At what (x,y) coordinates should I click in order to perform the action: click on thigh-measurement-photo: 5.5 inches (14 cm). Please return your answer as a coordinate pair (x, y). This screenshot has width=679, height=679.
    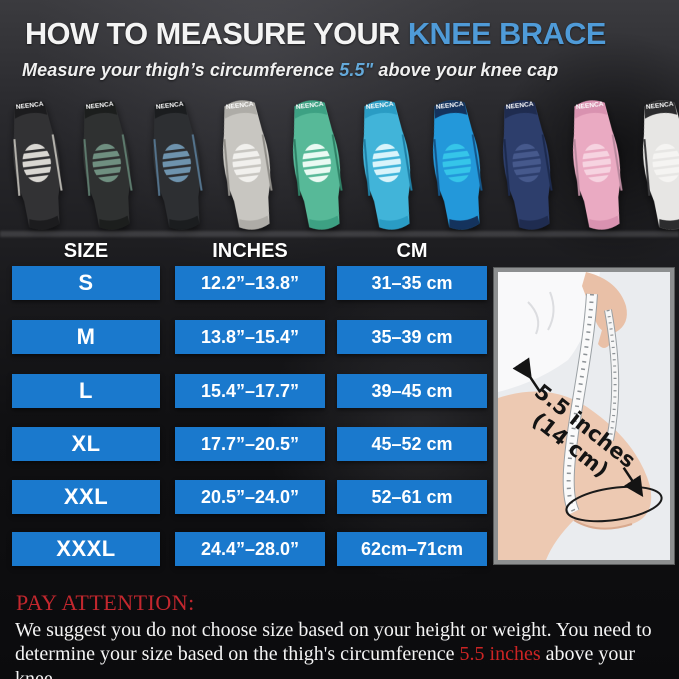
    Looking at the image, I should click on (584, 416).